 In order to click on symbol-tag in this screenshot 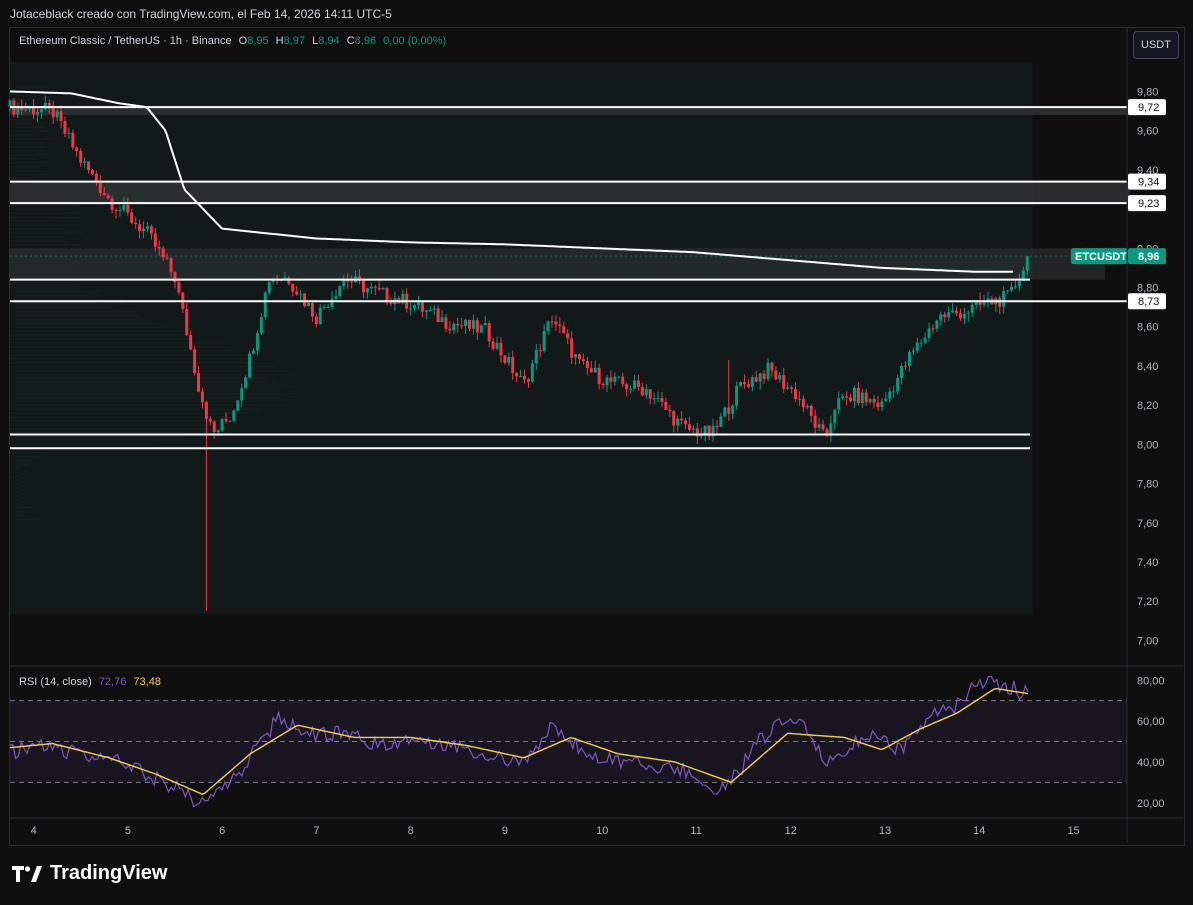, I will do `click(1099, 256)`.